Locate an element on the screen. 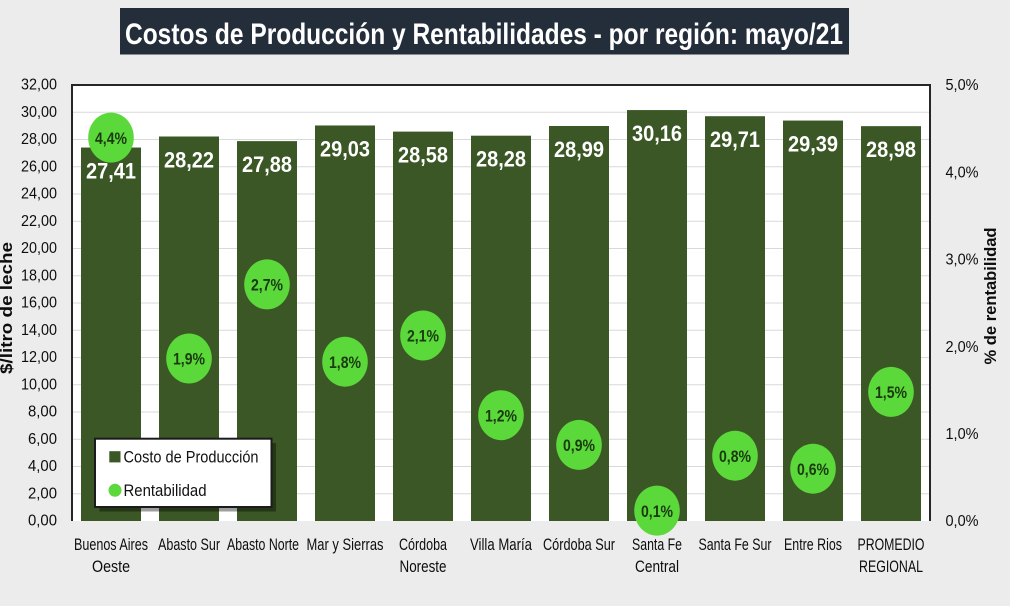  svg-text: 29,71 is located at coordinates (735, 139).